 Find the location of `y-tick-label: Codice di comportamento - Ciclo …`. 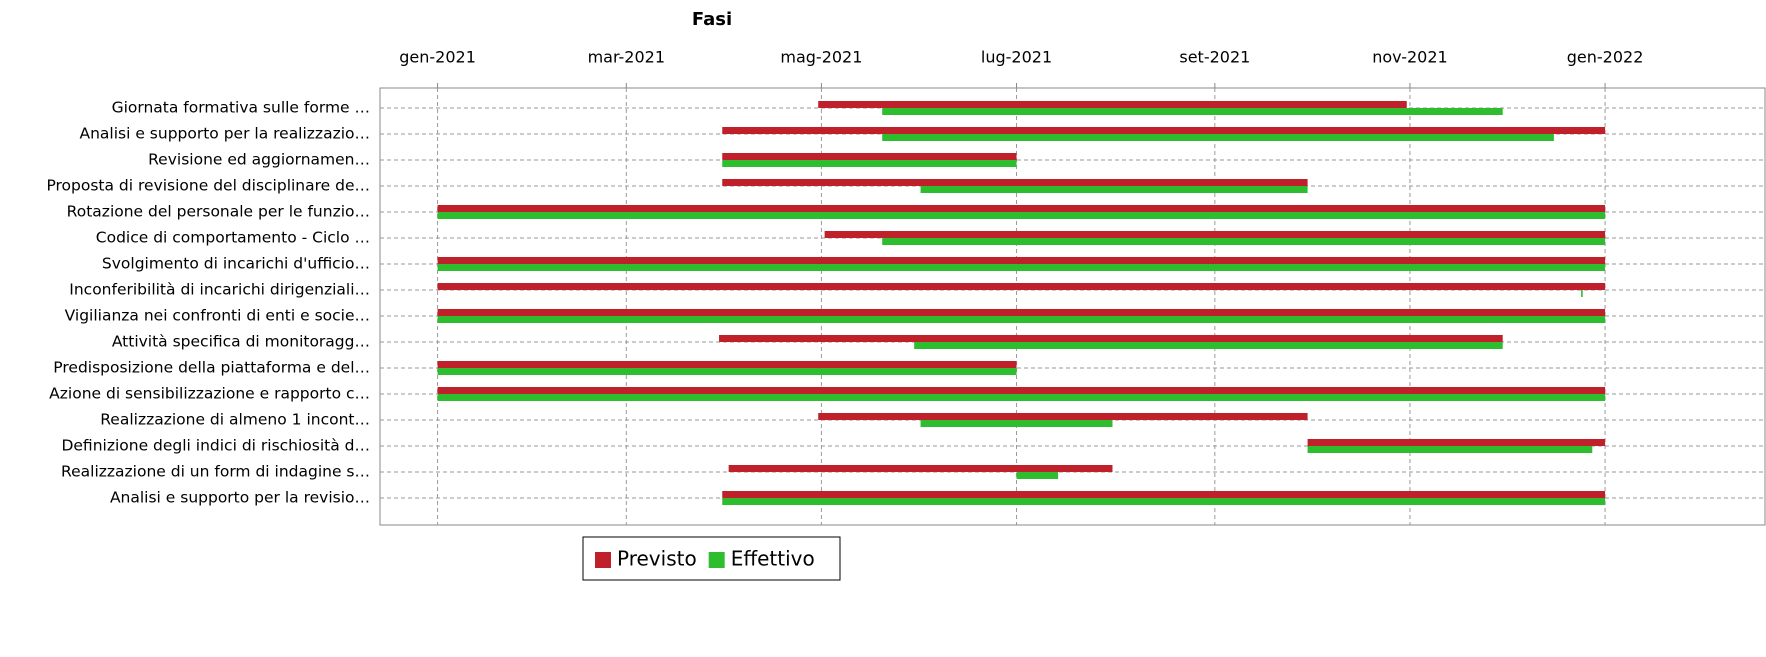

y-tick-label: Codice di comportamento - Ciclo … is located at coordinates (233, 238).